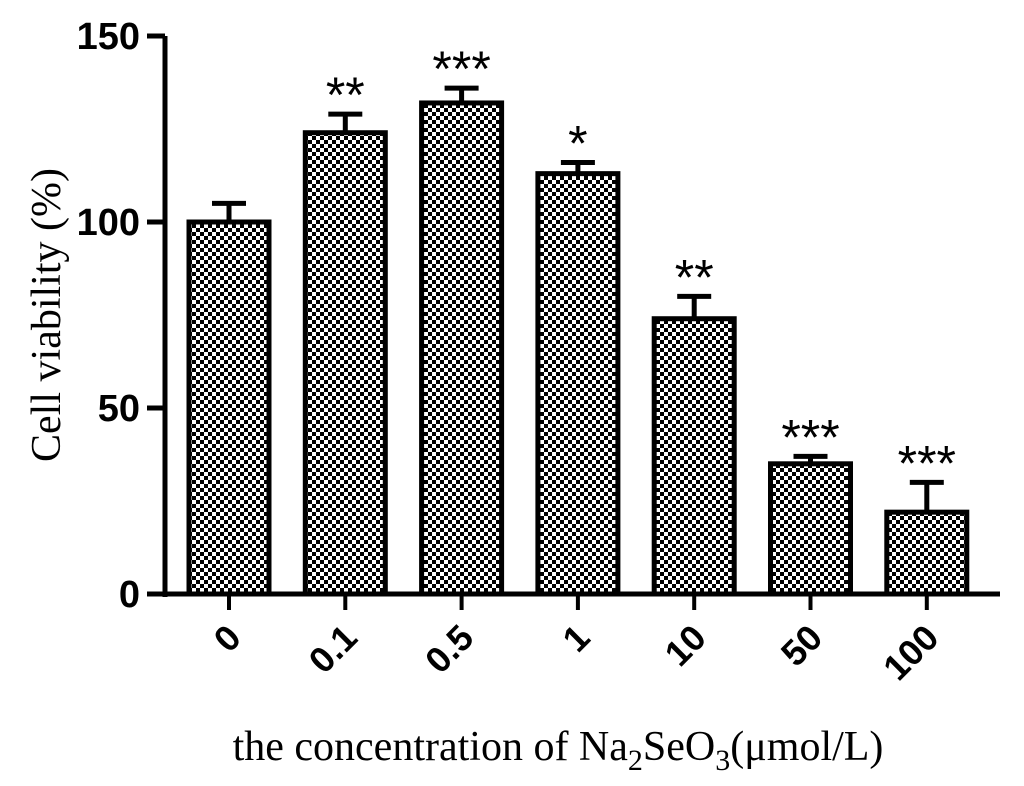 Image resolution: width=1024 pixels, height=786 pixels. I want to click on significance-label-100: ***, so click(927, 463).